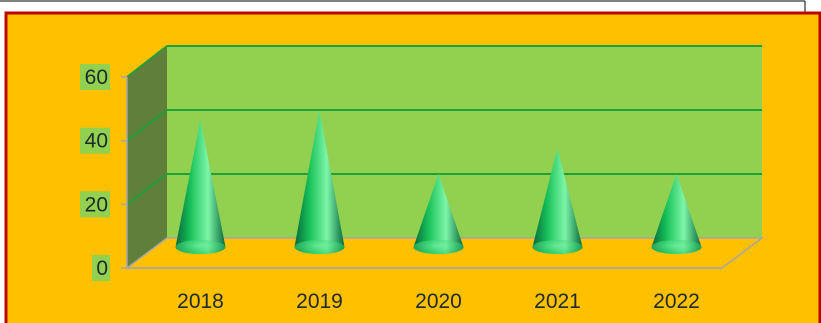 The height and width of the screenshot is (323, 821). I want to click on x-tick-label: 2020, so click(438, 301).